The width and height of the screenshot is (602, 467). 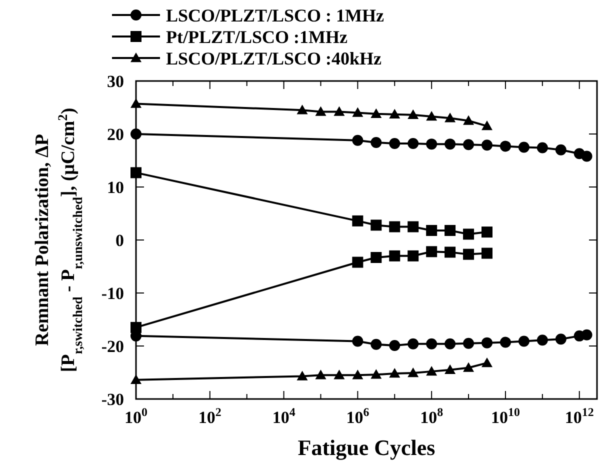 What do you see at coordinates (112, 293) in the screenshot?
I see `y-tick-label: -10` at bounding box center [112, 293].